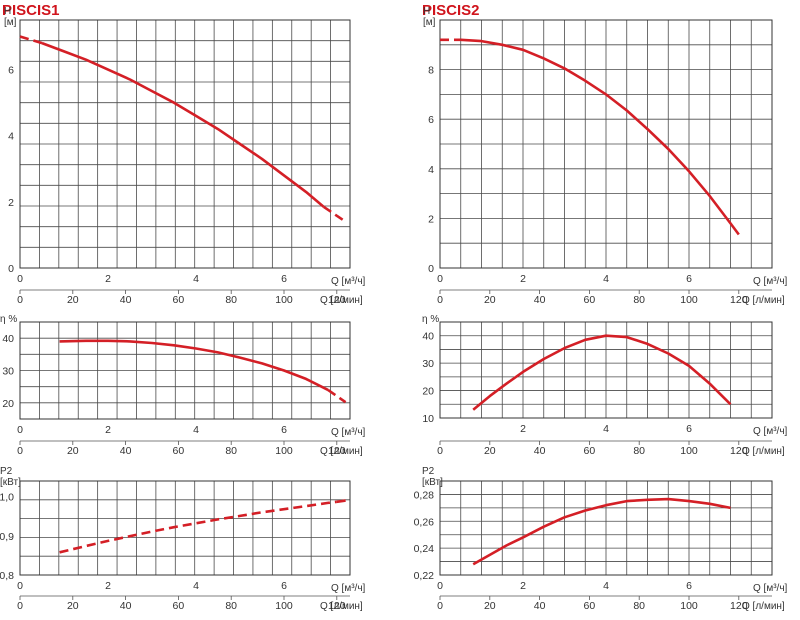  I want to click on y-tick-label: 8, so click(431, 71).